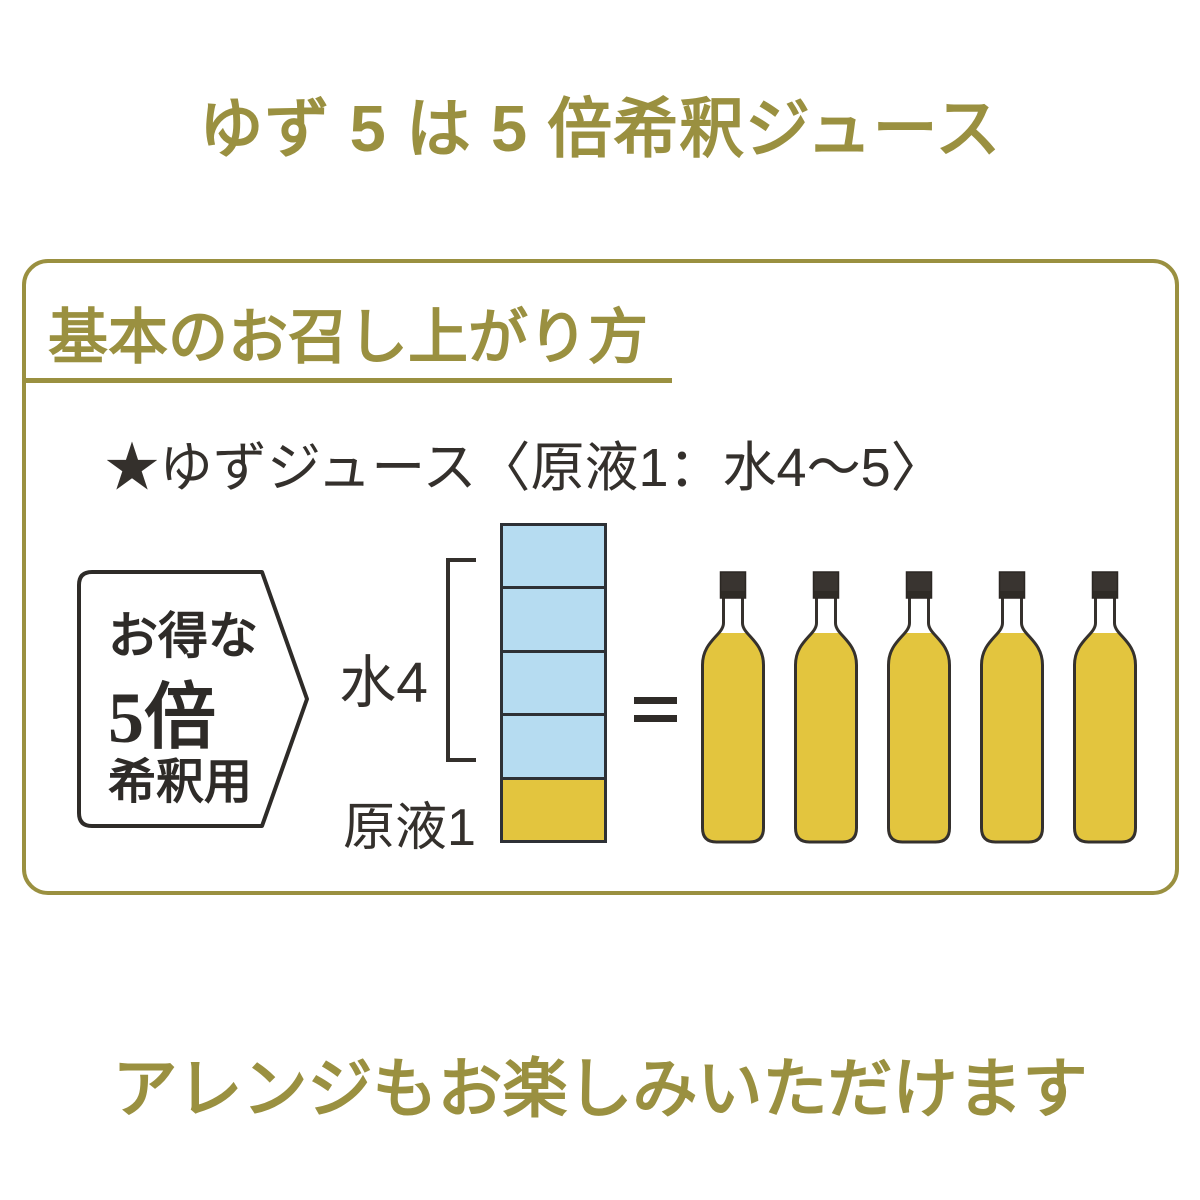  I want to click on footer-text: アレンジもお楽しみいただけます, so click(600, 1088).